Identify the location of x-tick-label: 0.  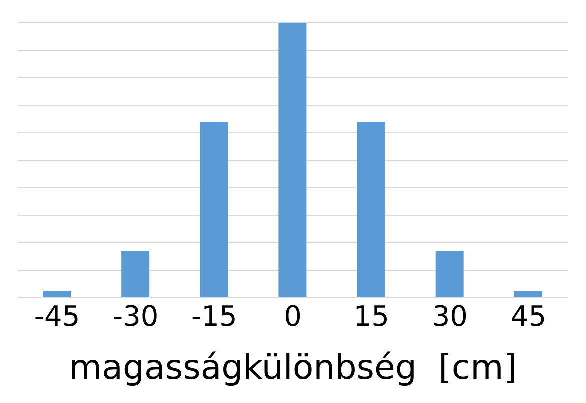
(293, 316).